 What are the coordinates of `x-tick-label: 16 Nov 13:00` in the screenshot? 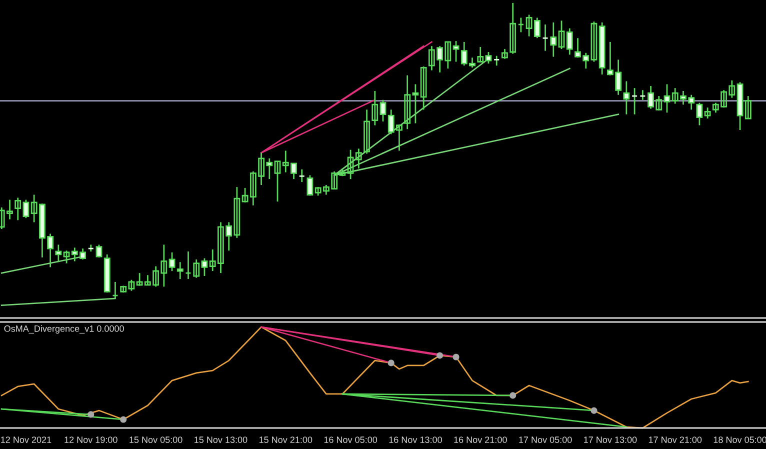 It's located at (415, 439).